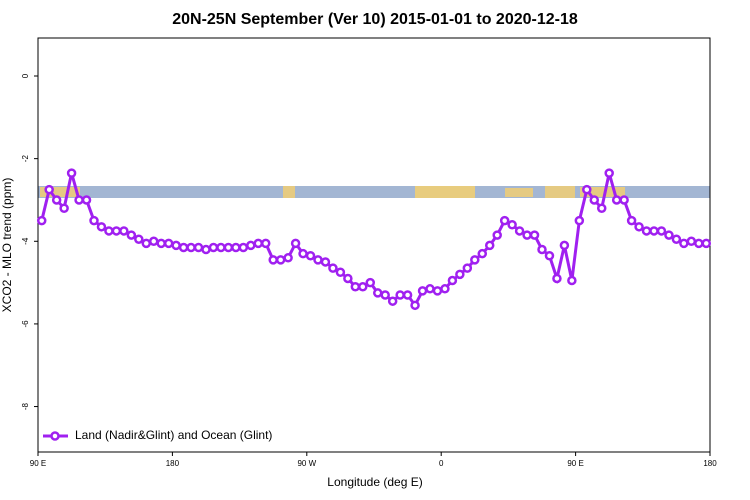  What do you see at coordinates (55, 436) in the screenshot?
I see `legend-marker` at bounding box center [55, 436].